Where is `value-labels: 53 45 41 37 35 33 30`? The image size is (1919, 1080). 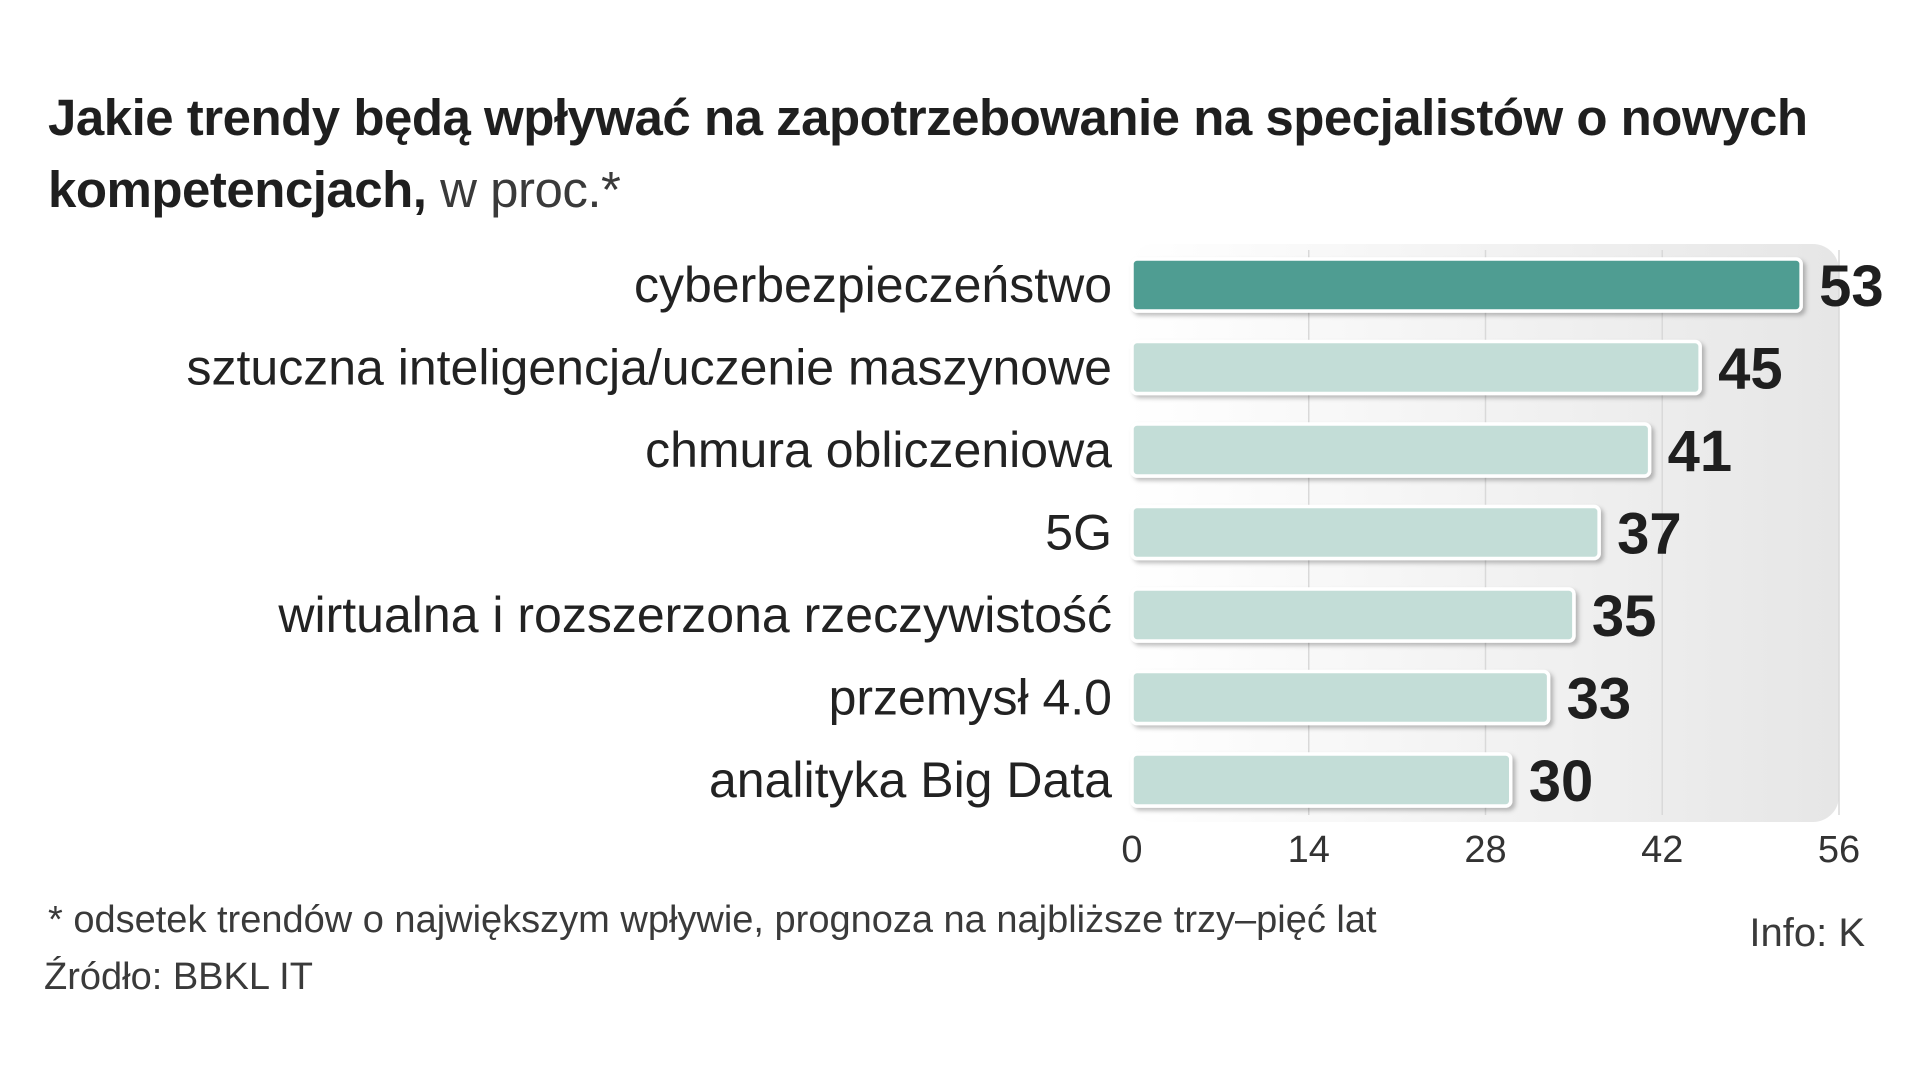
value-labels: 53 45 41 37 35 33 30 is located at coordinates (1706, 534).